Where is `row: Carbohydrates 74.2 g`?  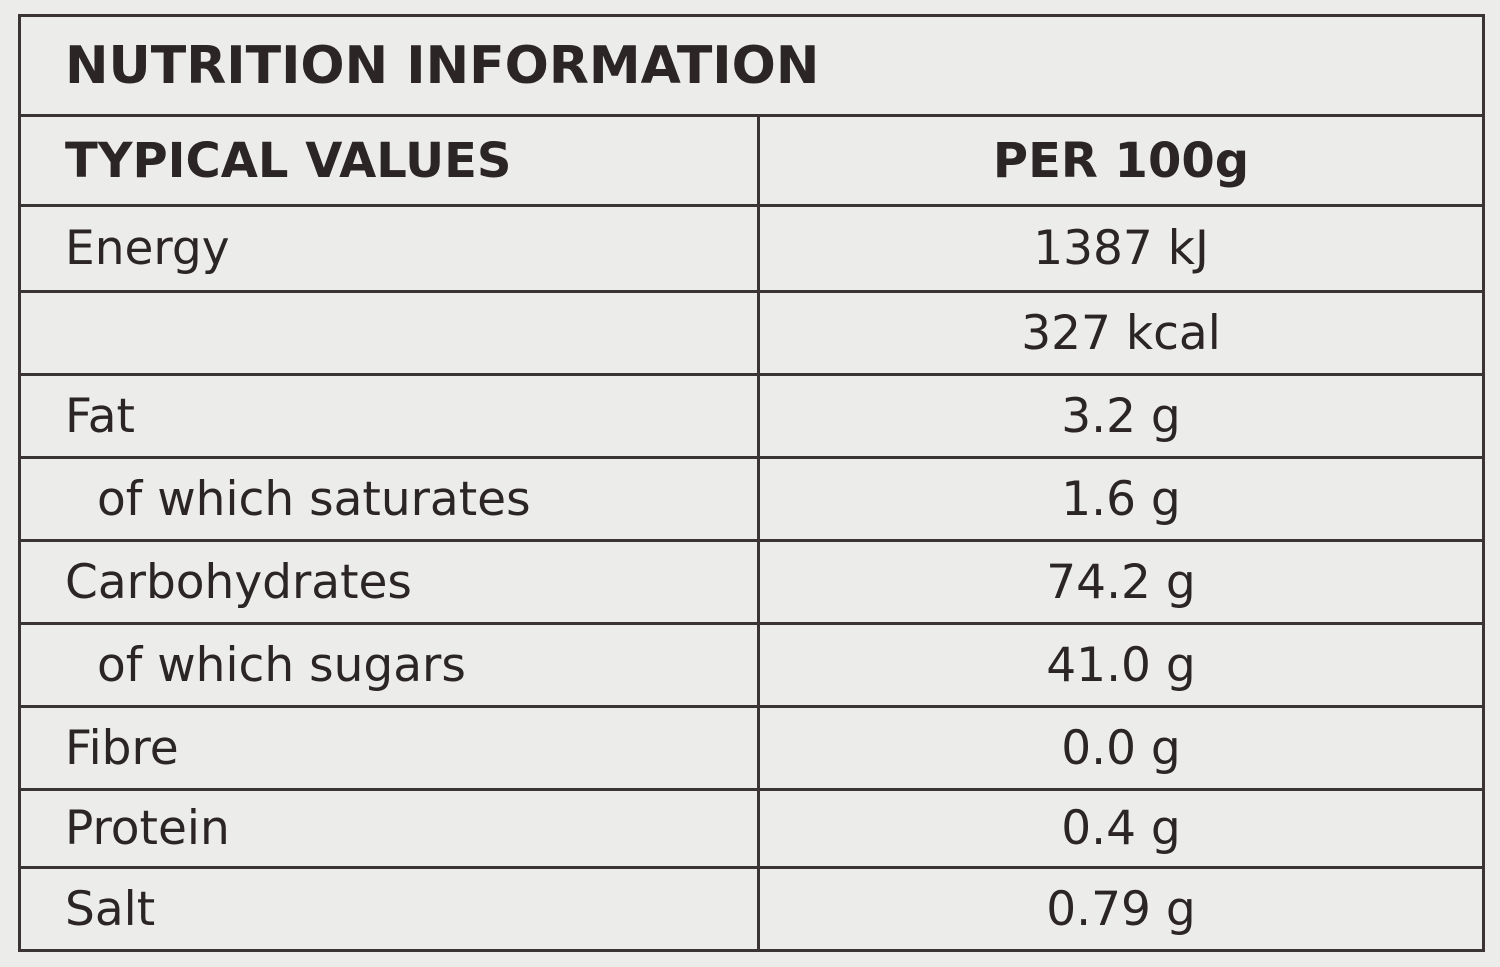 row: Carbohydrates 74.2 g is located at coordinates (752, 582).